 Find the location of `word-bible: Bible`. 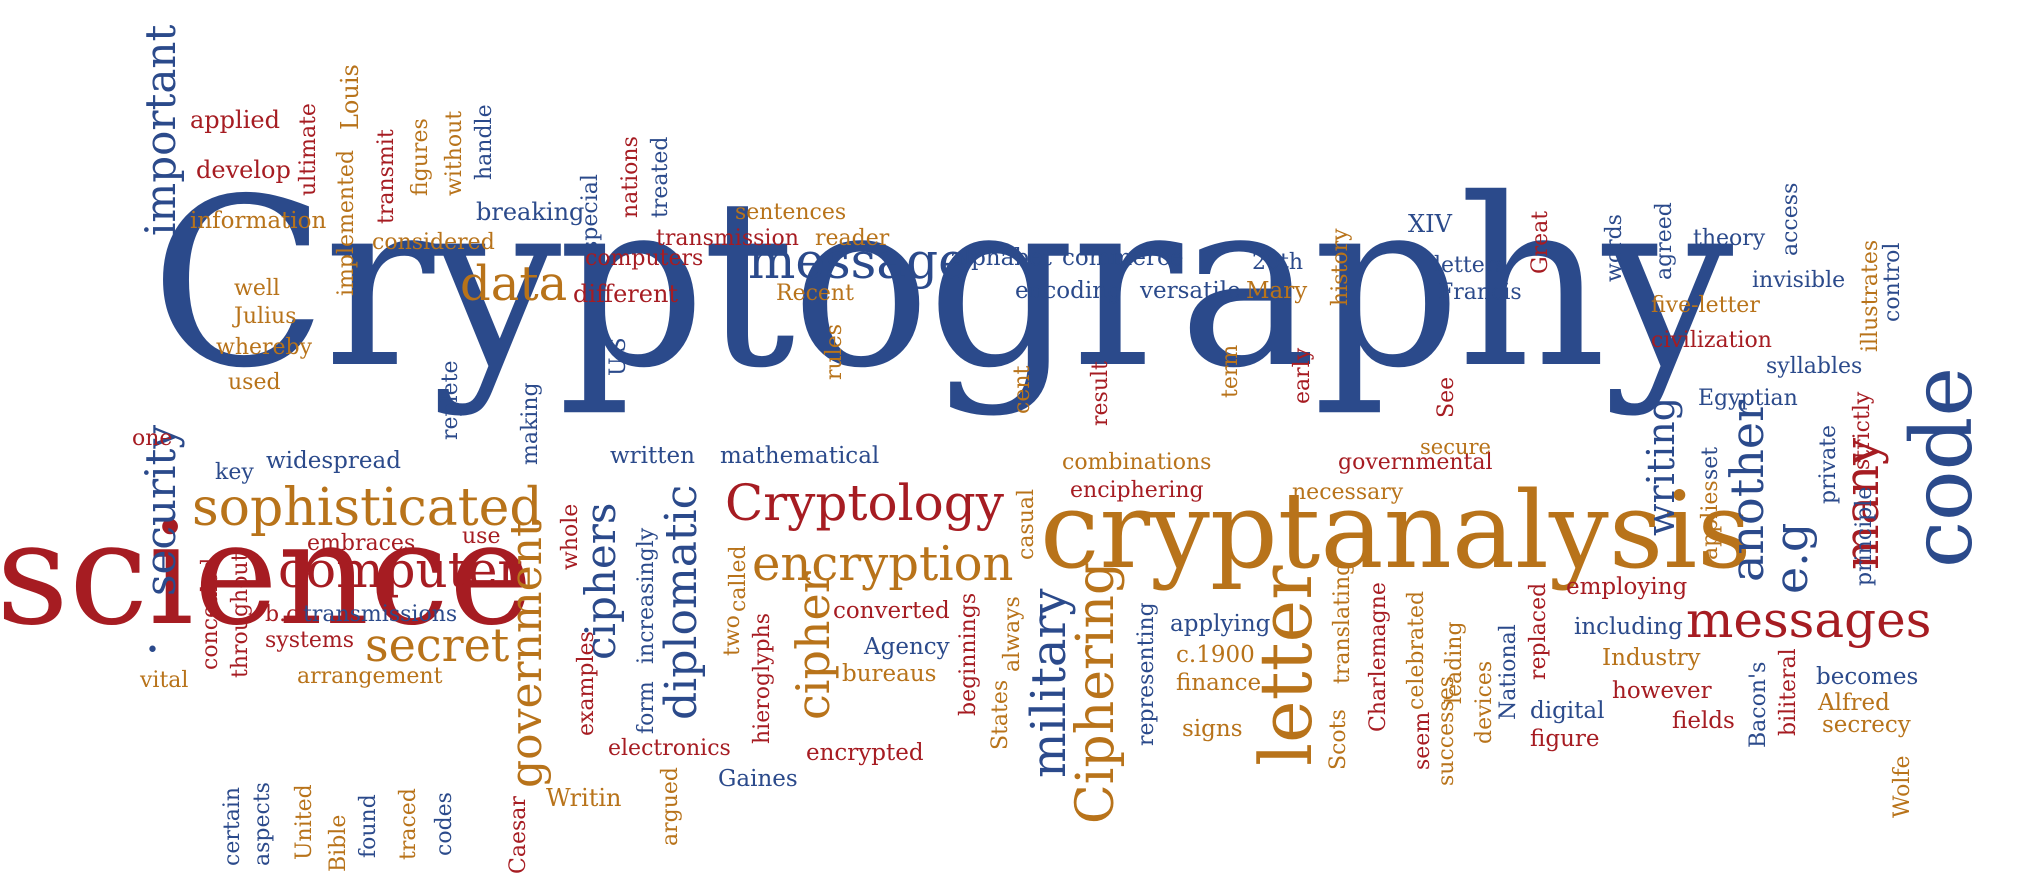

word-bible: Bible is located at coordinates (338, 843).